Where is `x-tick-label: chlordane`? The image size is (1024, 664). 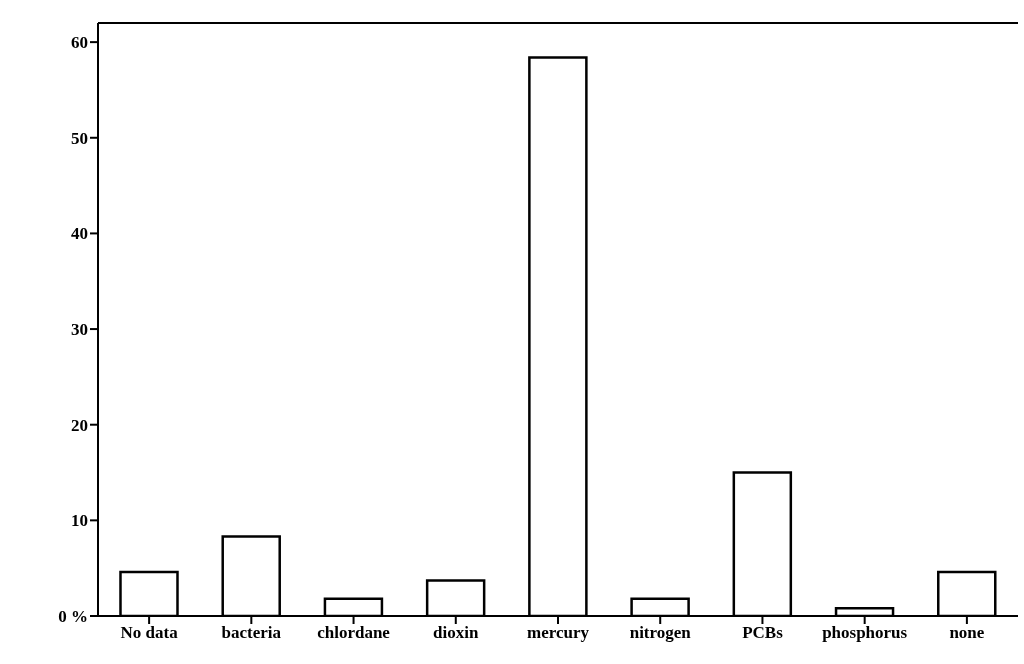 x-tick-label: chlordane is located at coordinates (354, 633).